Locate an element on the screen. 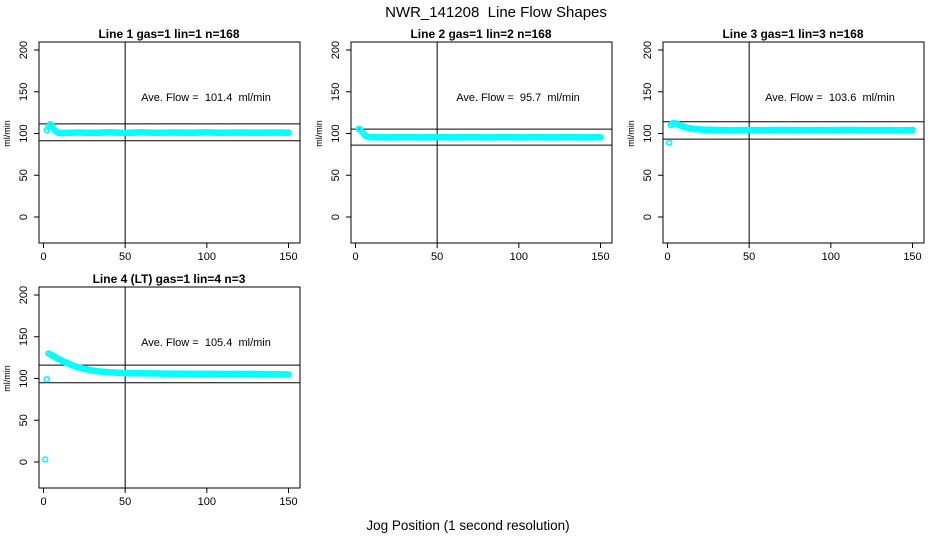 Image resolution: width=936 pixels, height=540 pixels. ave-flow-label: Ave. Flow = 95.7 ml/min is located at coordinates (518, 98).